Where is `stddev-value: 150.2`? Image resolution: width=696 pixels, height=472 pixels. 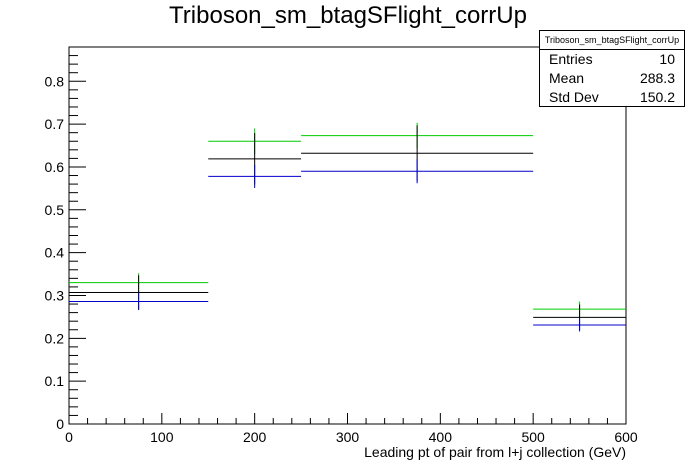 stddev-value: 150.2 is located at coordinates (657, 97).